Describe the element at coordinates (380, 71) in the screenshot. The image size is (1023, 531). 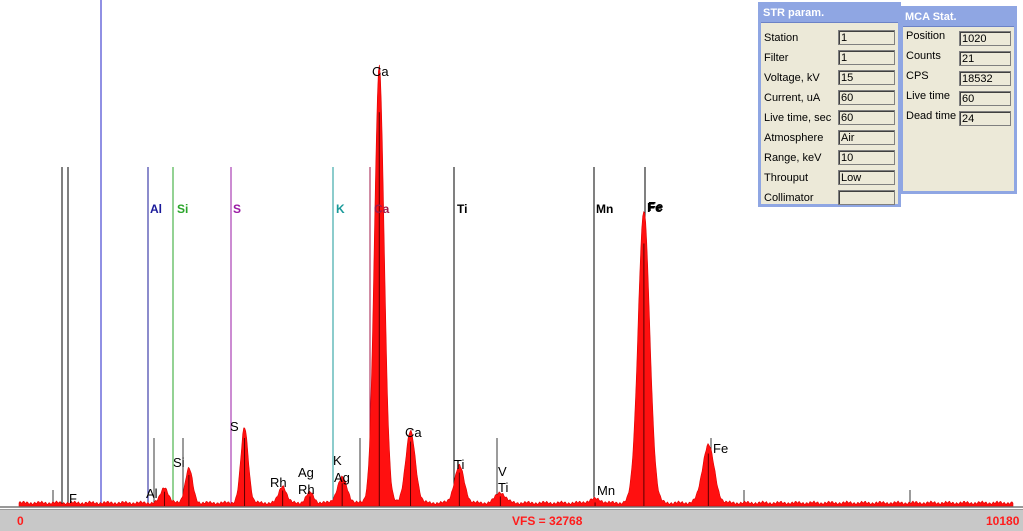
I see `peak-label-ca-alpha: Ca` at that location.